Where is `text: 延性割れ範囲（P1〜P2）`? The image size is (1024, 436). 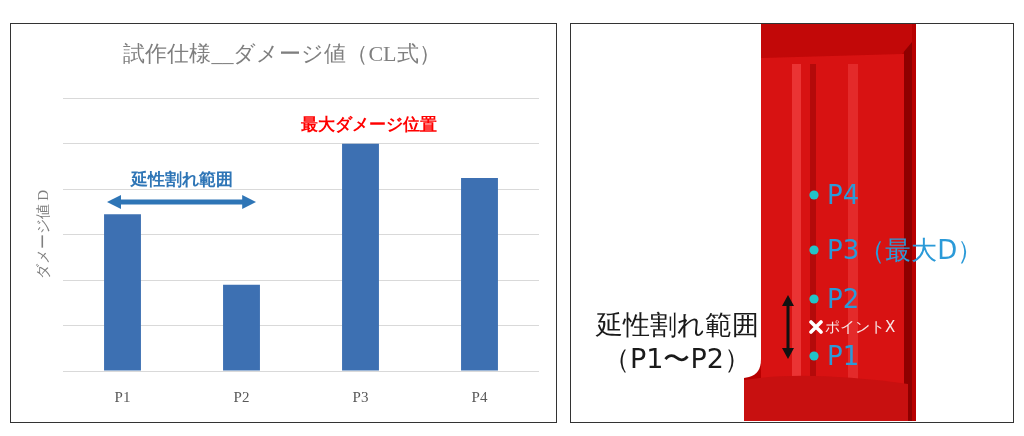
text: 延性割れ範囲（P1〜P2） is located at coordinates (677, 342).